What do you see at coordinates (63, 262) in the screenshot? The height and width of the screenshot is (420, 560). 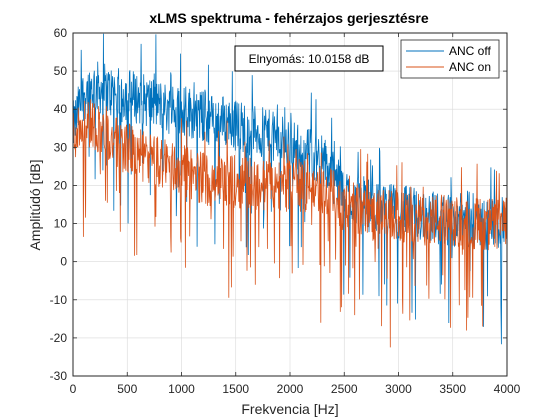 I see `y-tick-label: 0` at bounding box center [63, 262].